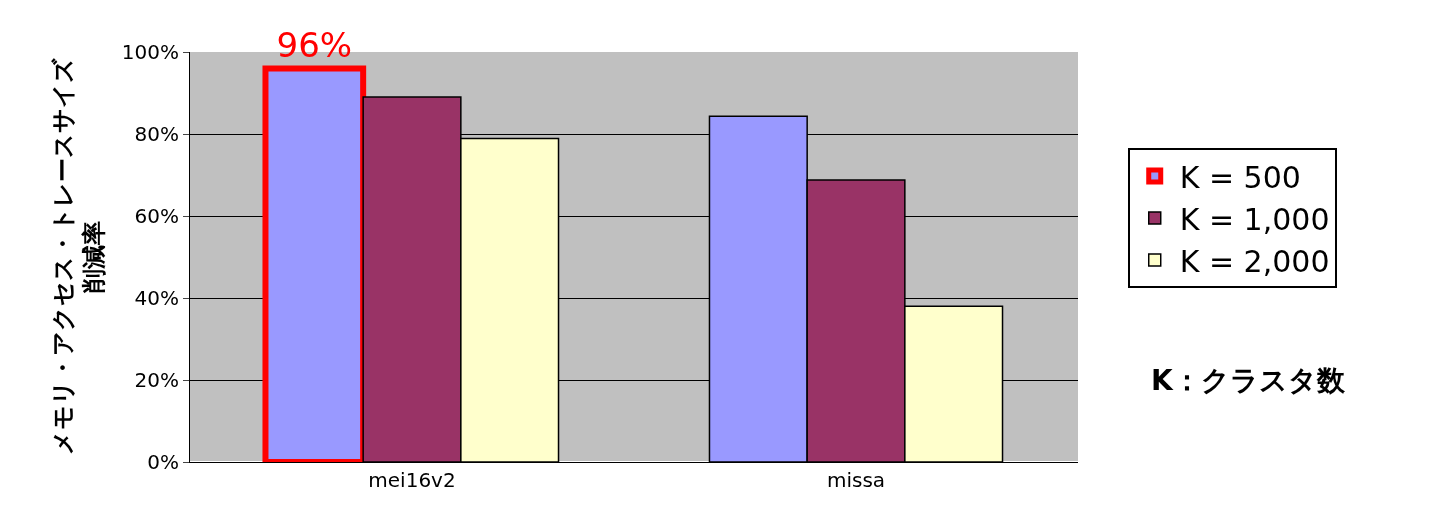 Image resolution: width=1431 pixels, height=527 pixels. What do you see at coordinates (163, 462) in the screenshot?
I see `y-tick-label: 0%` at bounding box center [163, 462].